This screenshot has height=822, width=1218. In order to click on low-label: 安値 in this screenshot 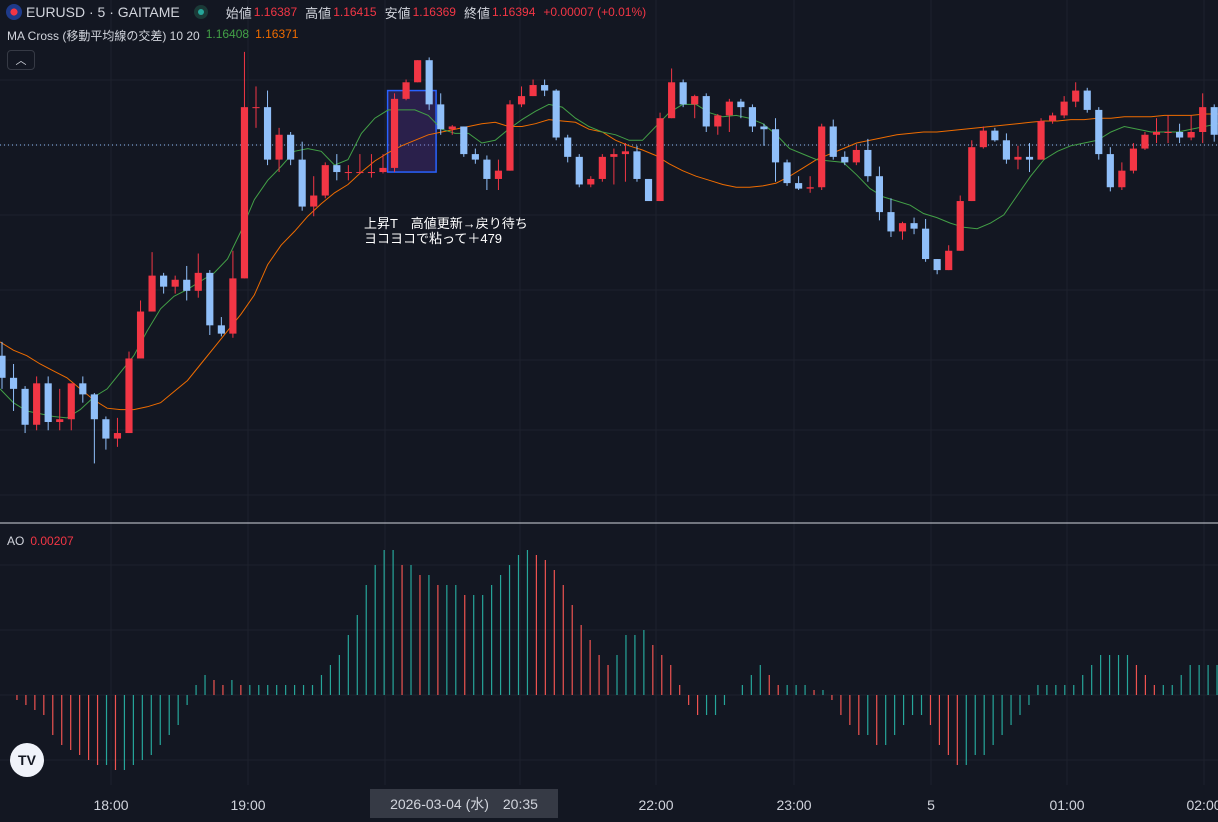, I will do `click(397, 13)`.